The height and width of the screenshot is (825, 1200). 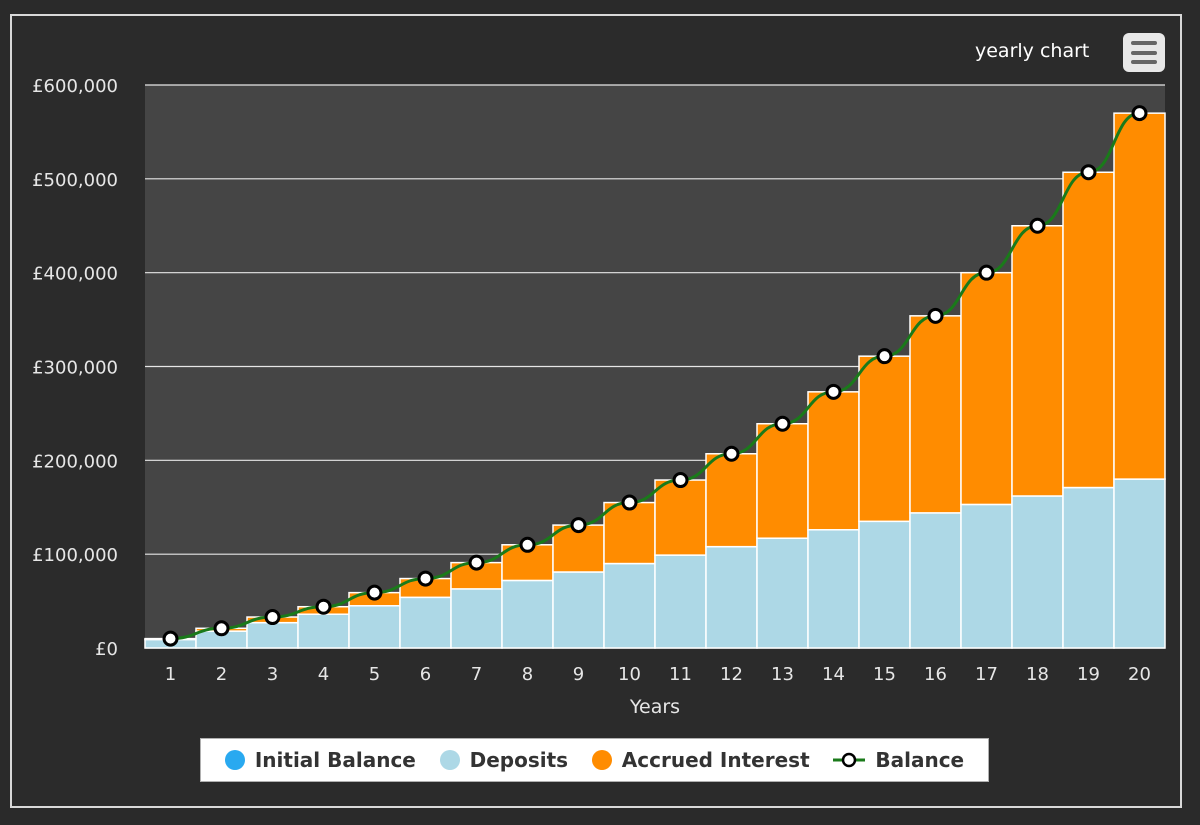 I want to click on legend-item-initial-balance: Initial Balance, so click(x=320, y=760).